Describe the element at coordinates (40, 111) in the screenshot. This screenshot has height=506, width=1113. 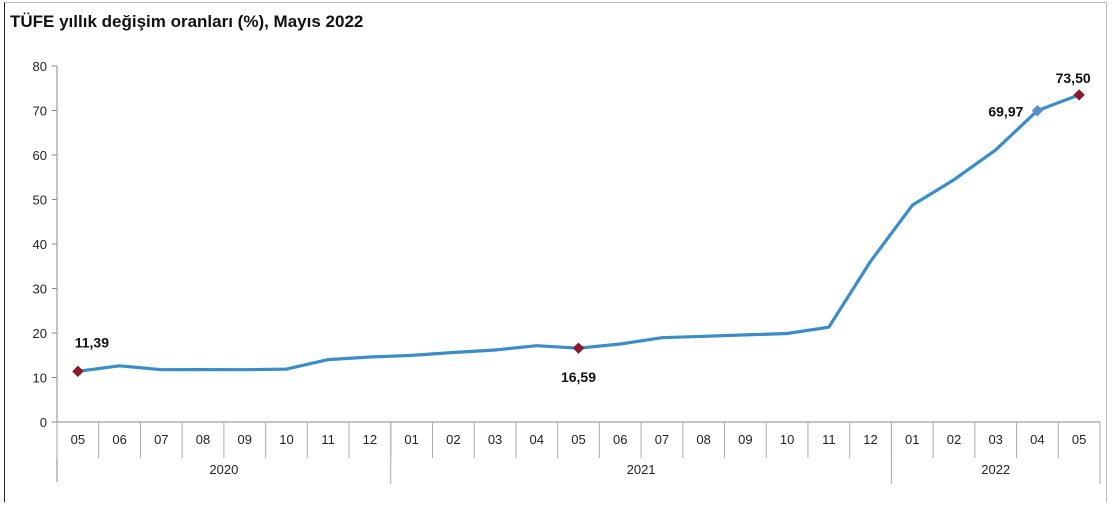
I see `y-tick-label: 70` at that location.